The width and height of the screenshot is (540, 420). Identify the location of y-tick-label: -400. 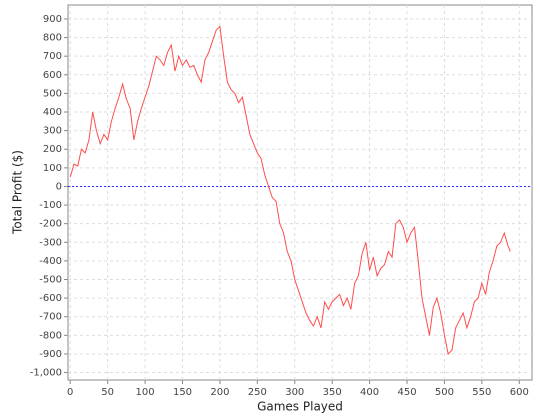
(50, 261).